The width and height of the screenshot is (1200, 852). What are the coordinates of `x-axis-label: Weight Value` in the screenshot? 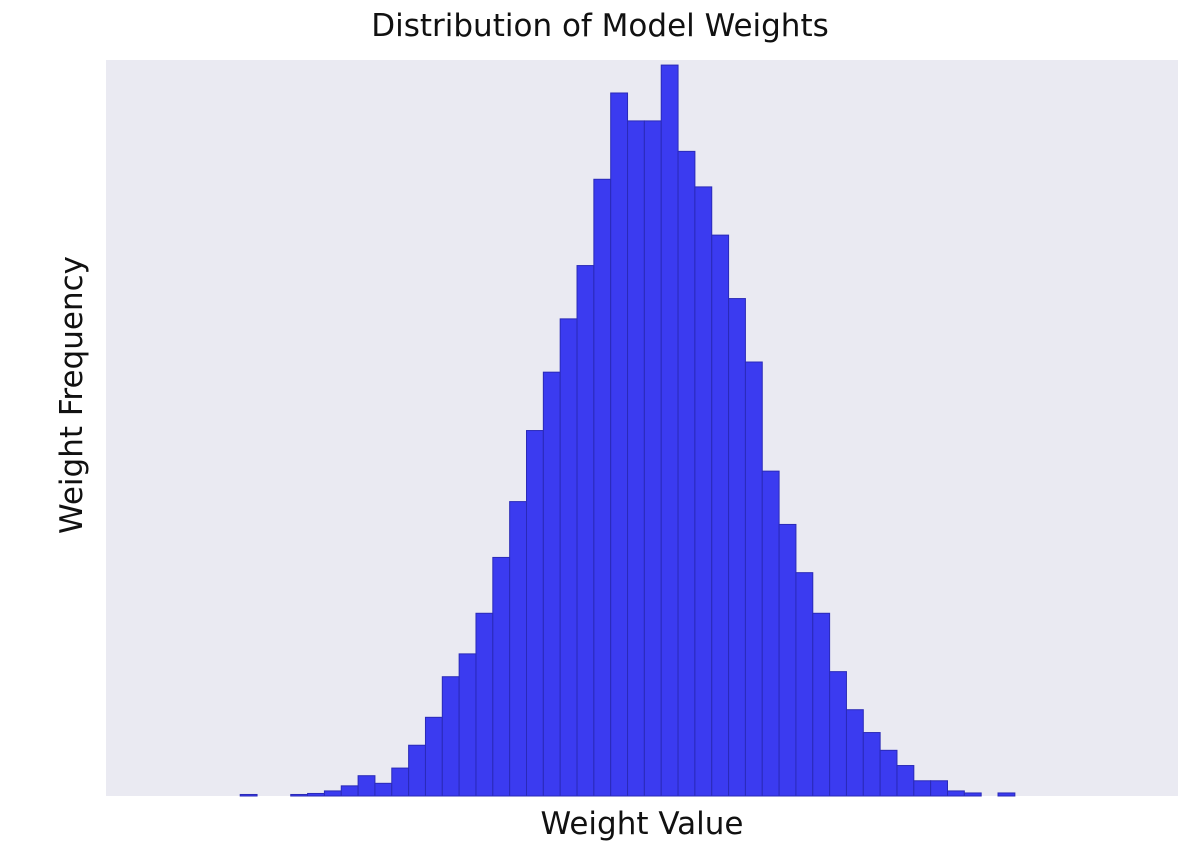 It's located at (642, 824).